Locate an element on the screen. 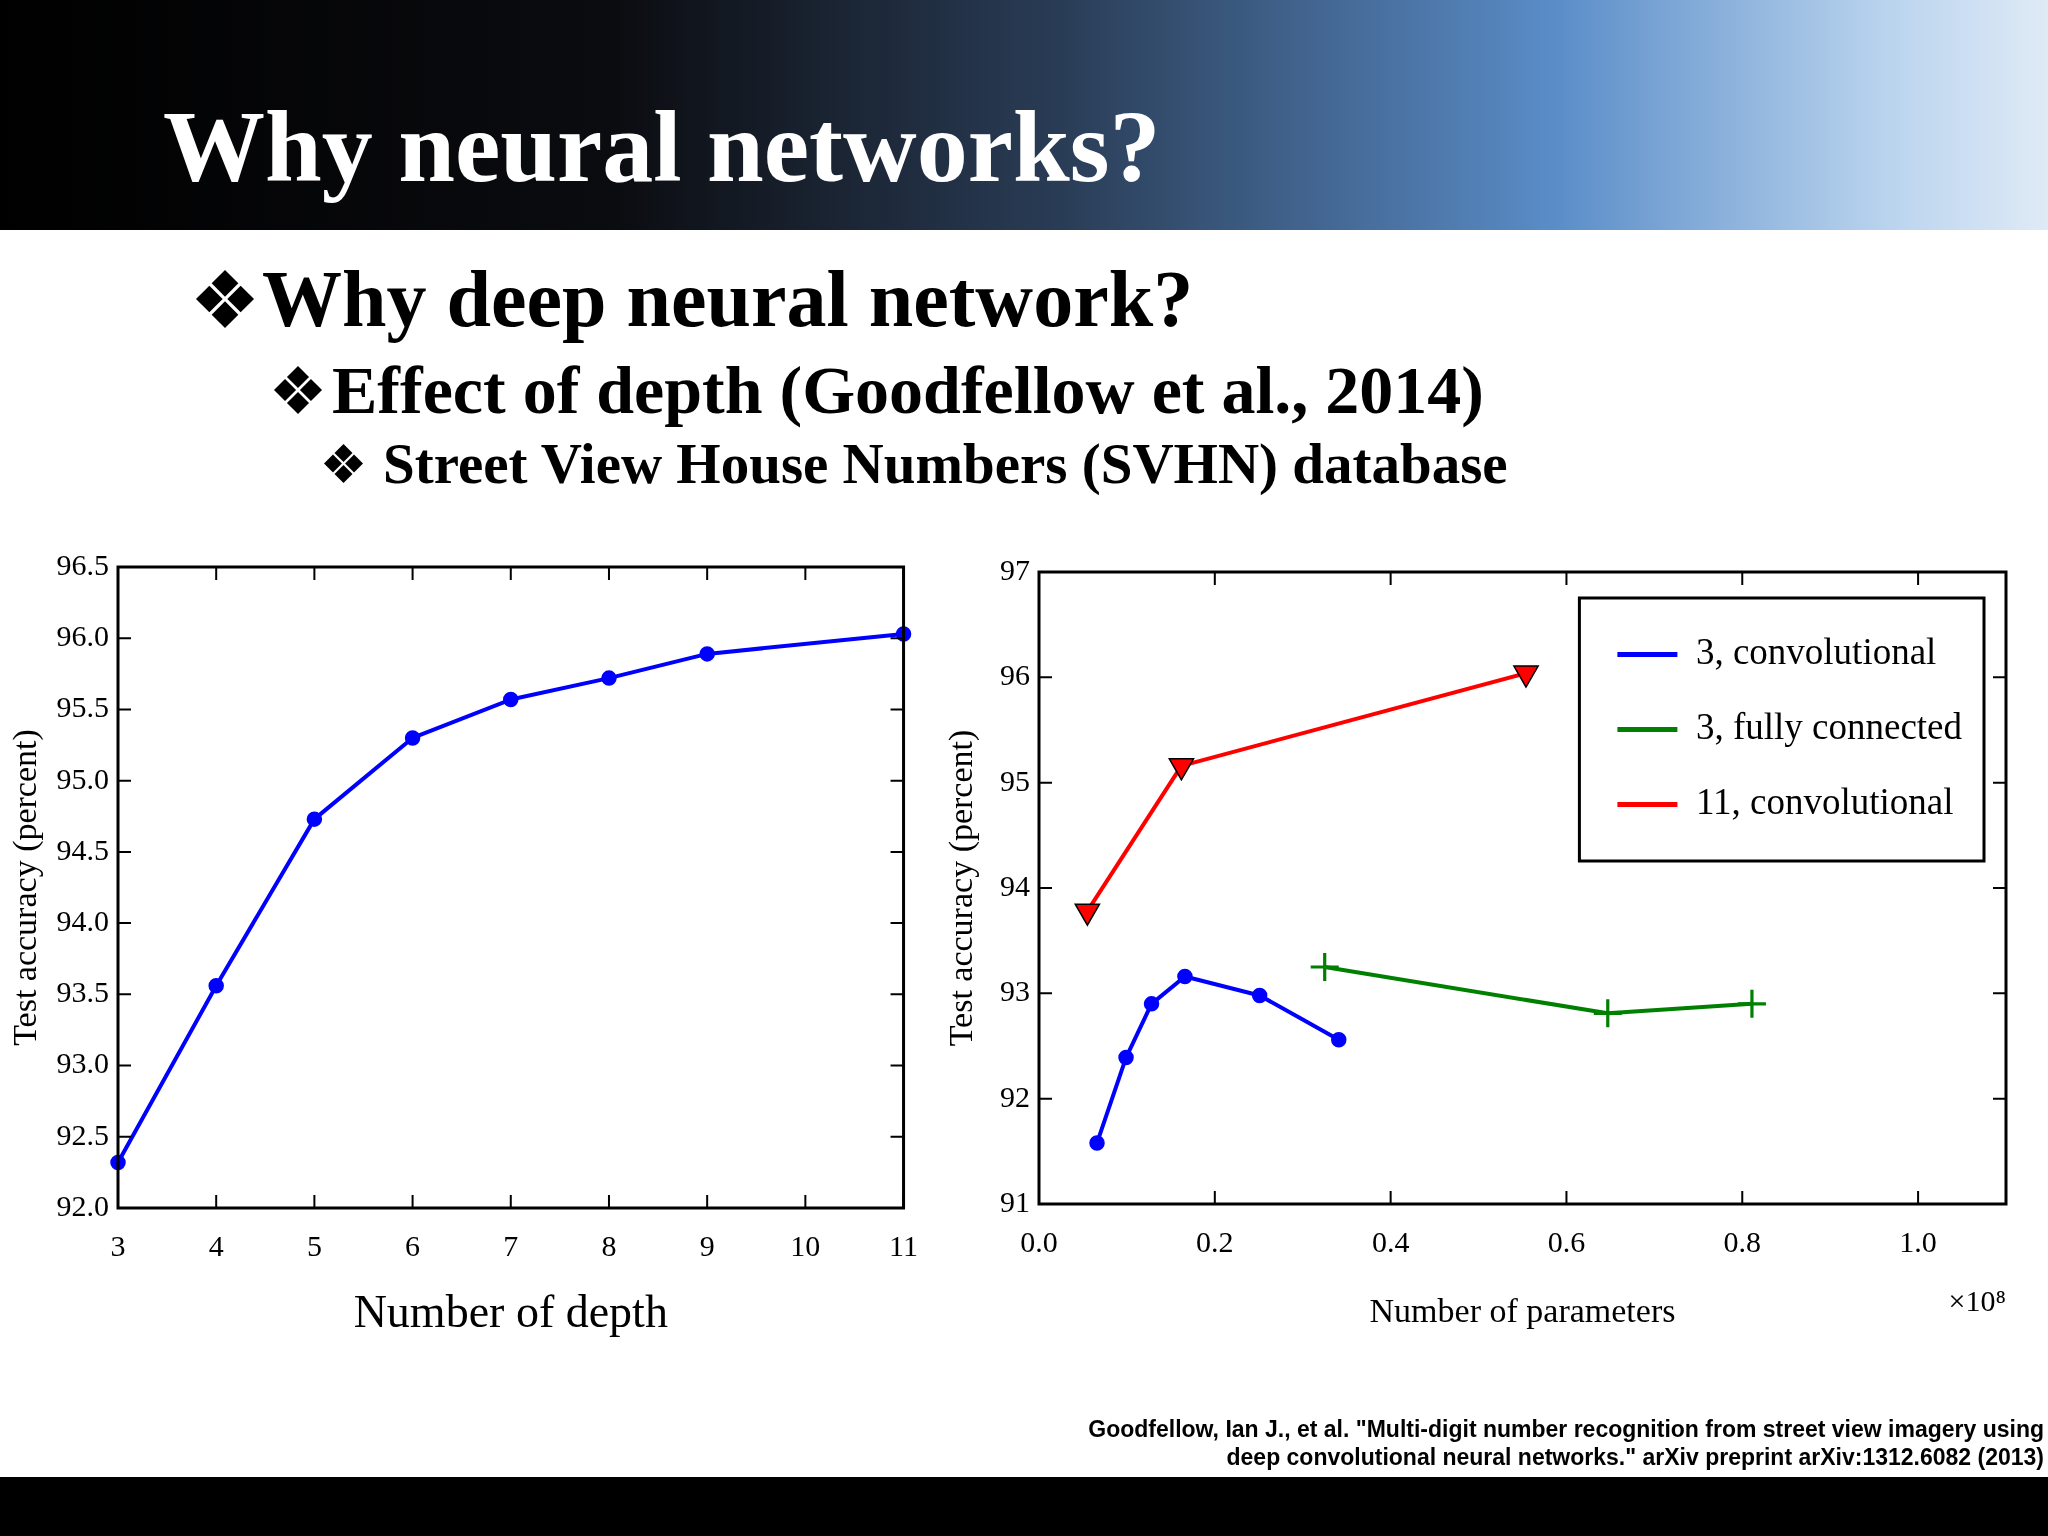 The width and height of the screenshot is (2048, 1536). text: ×10⁸ is located at coordinates (1977, 1300).